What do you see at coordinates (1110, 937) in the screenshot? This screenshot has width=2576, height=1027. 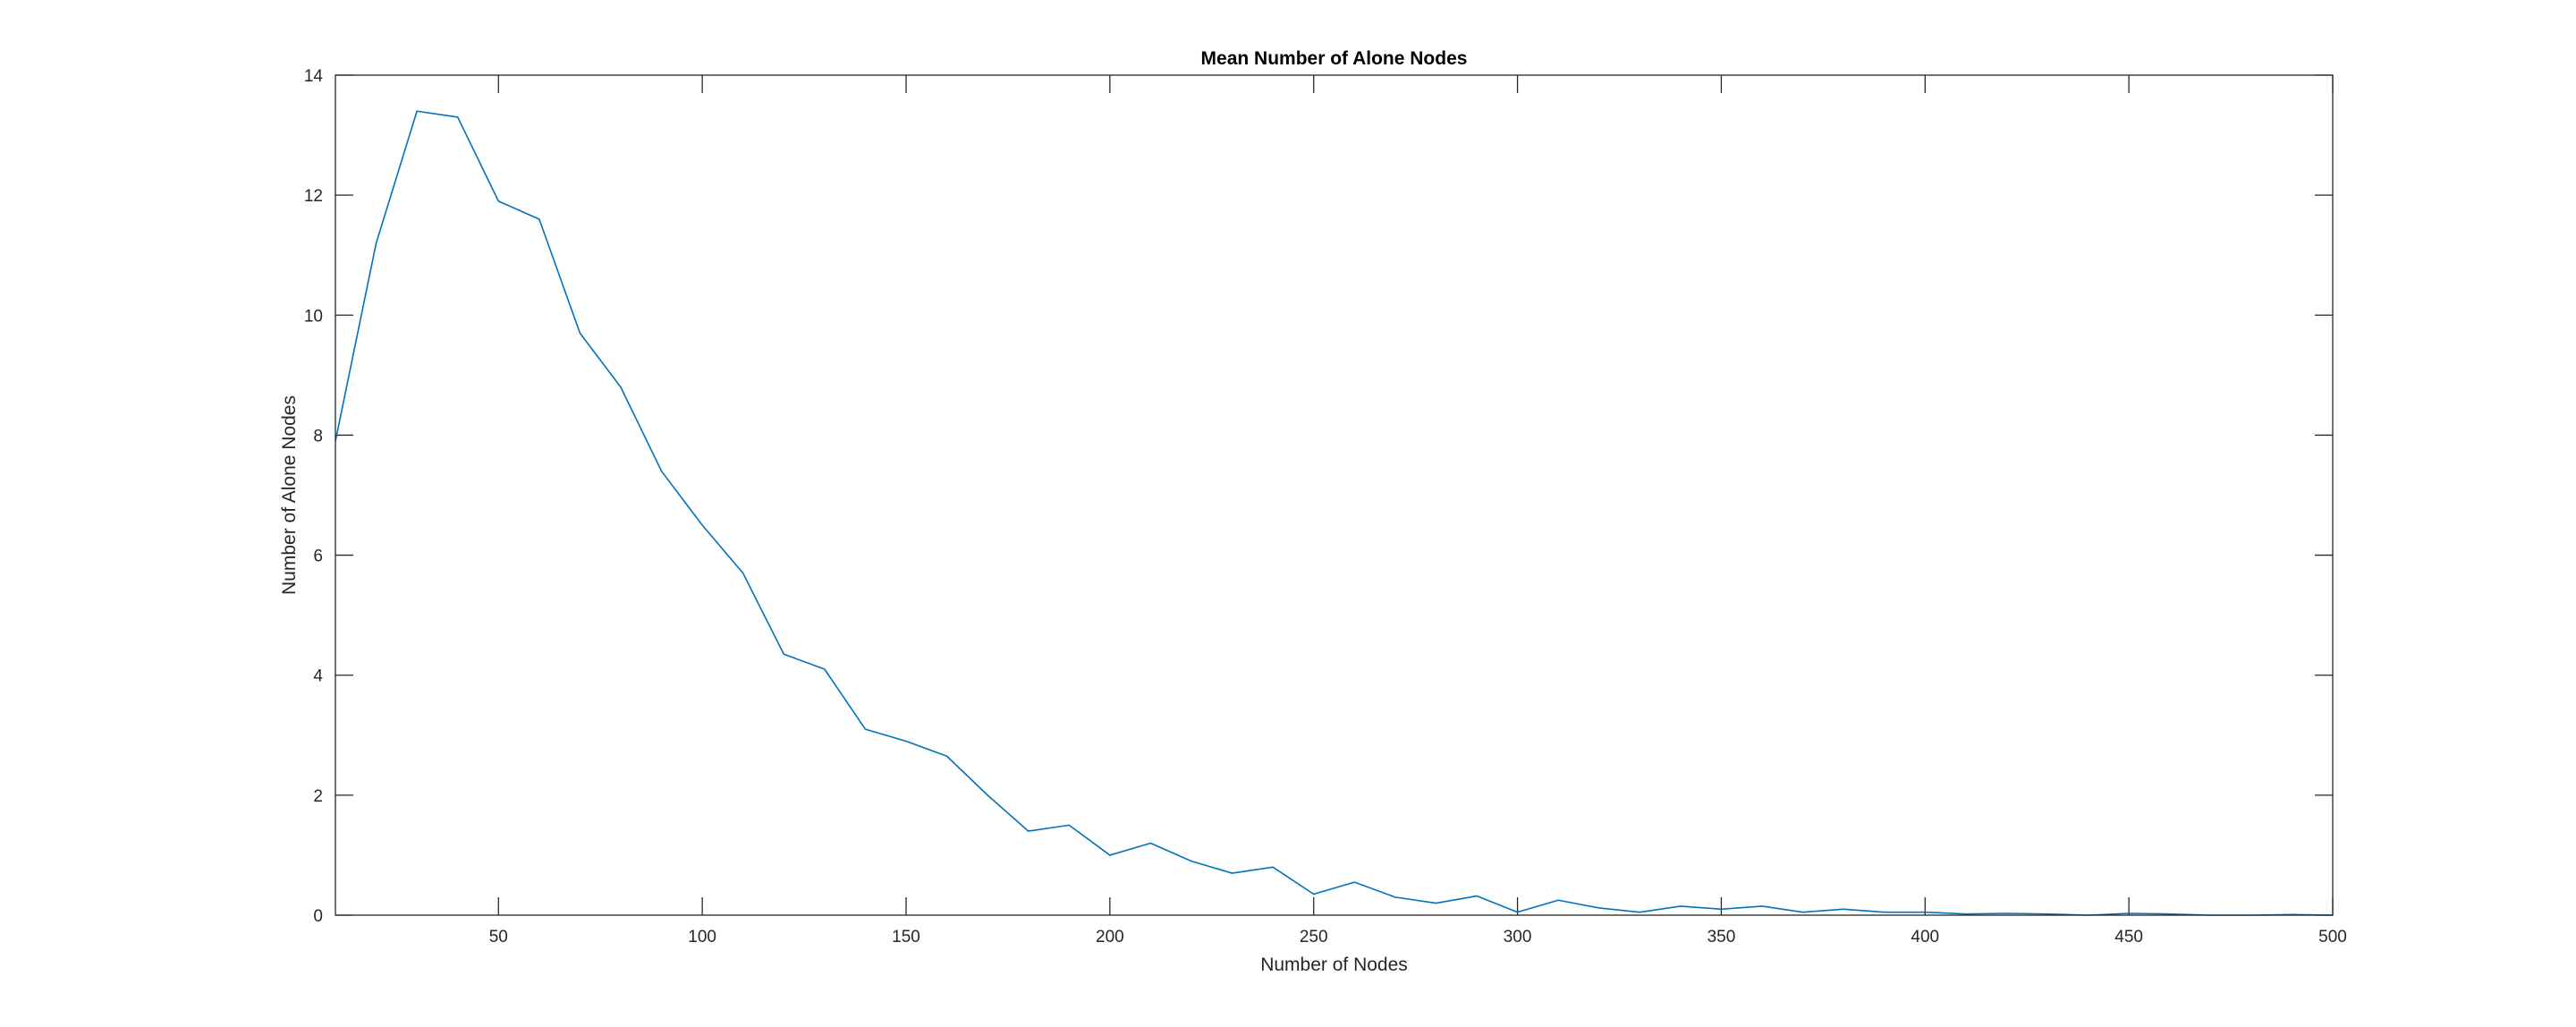 I see `x-tick-label: 200` at bounding box center [1110, 937].